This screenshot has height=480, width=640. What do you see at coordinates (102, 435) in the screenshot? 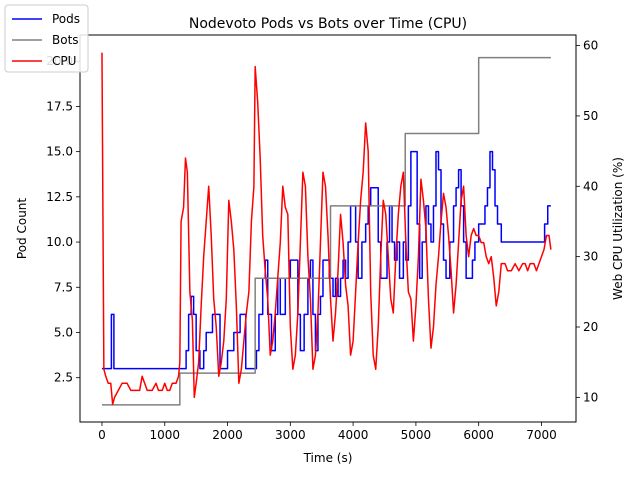
I see `x-tick-label: 0` at bounding box center [102, 435].